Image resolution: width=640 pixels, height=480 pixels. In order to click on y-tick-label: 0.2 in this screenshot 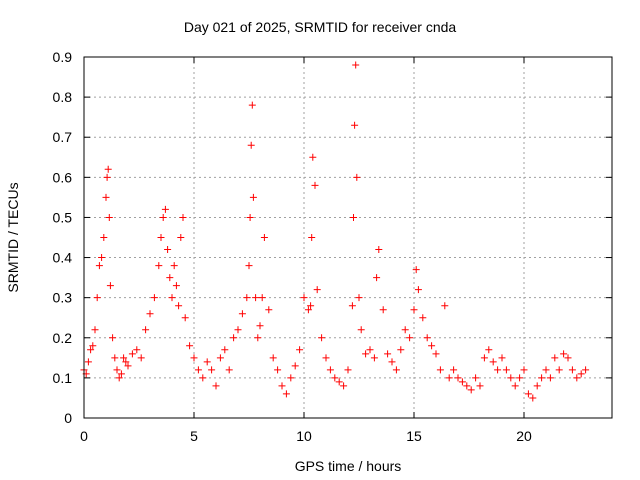, I will do `click(63, 338)`.